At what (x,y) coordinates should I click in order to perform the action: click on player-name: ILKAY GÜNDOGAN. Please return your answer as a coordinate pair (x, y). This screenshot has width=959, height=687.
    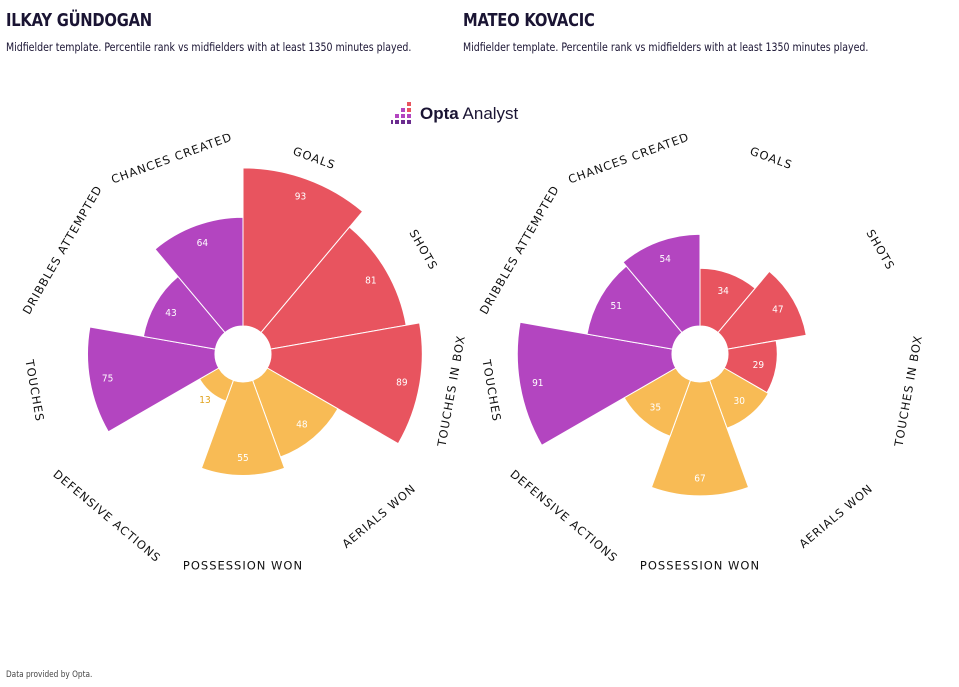
    Looking at the image, I should click on (79, 20).